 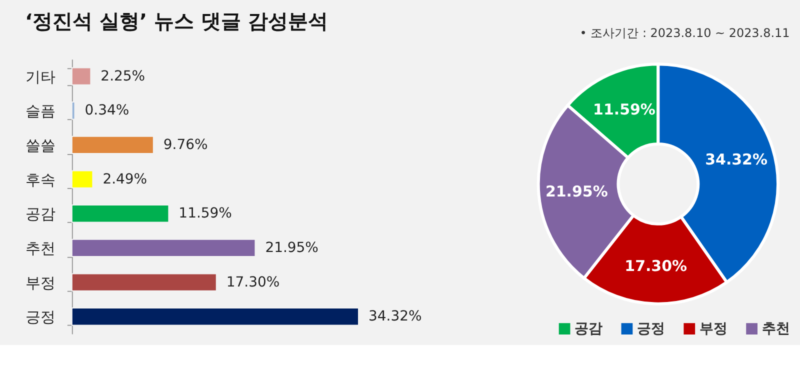 I want to click on text: • 조사기간 : 2023.8.10 ~ 2023.8.11, so click(x=685, y=33).